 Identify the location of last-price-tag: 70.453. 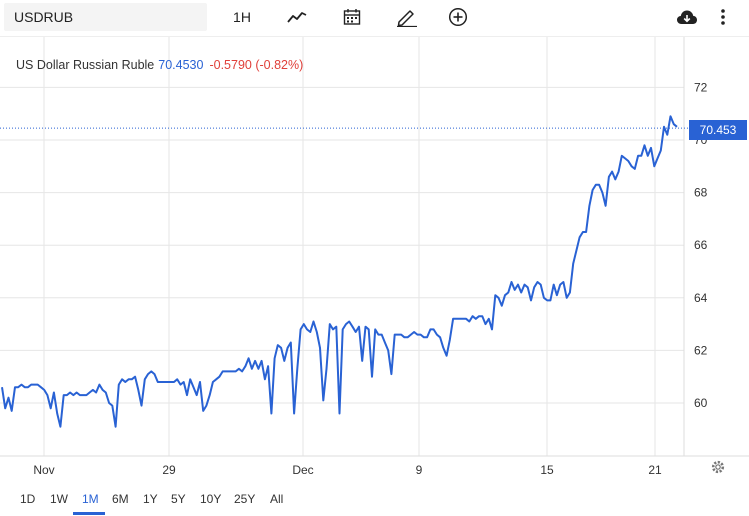
(718, 130).